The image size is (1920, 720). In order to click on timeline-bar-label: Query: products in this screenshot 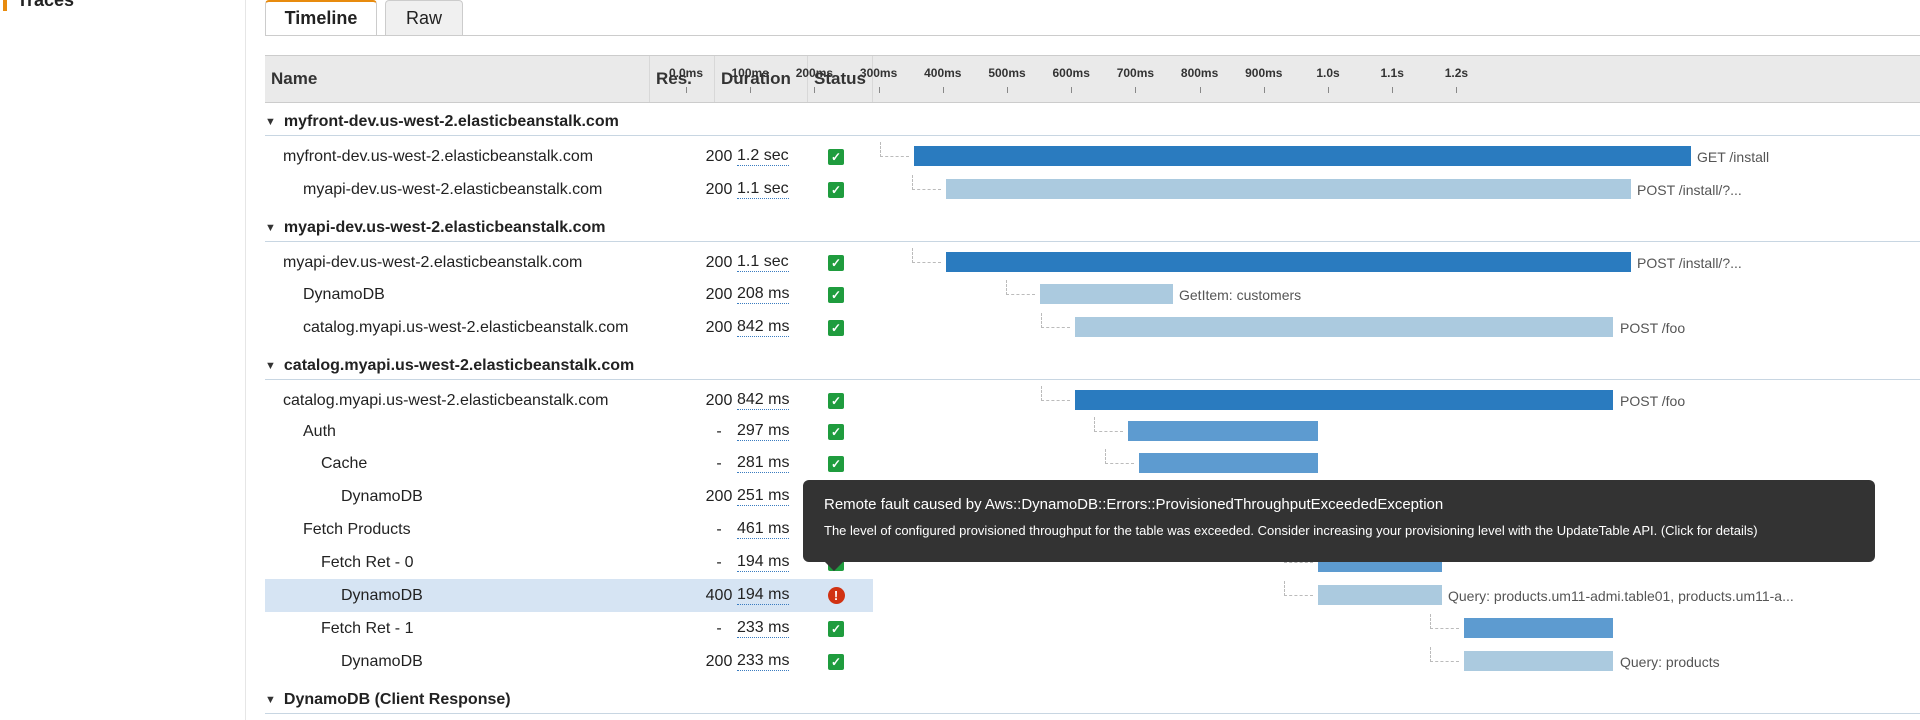, I will do `click(1670, 661)`.